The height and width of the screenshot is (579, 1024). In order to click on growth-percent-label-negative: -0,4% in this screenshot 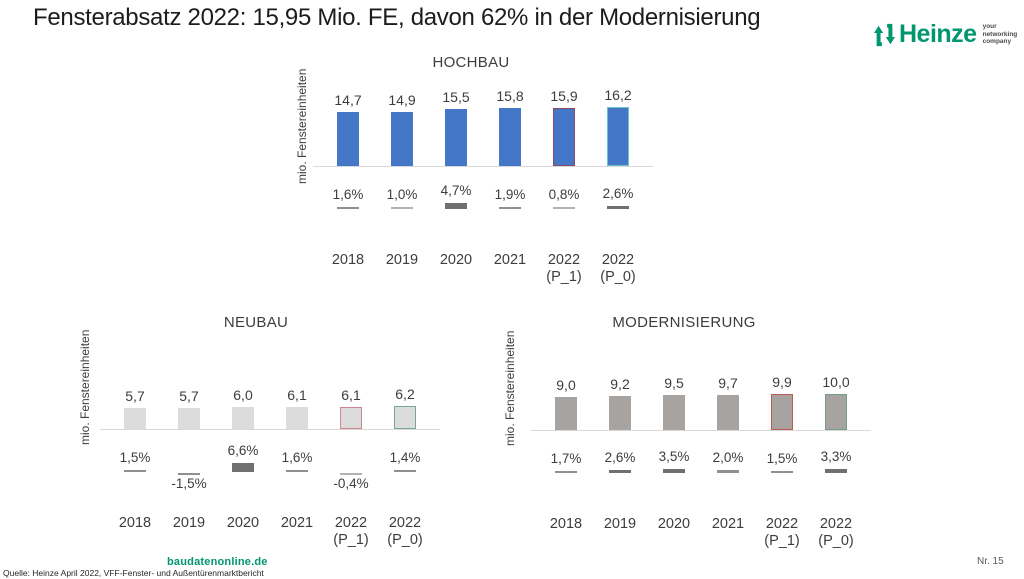, I will do `click(351, 483)`.